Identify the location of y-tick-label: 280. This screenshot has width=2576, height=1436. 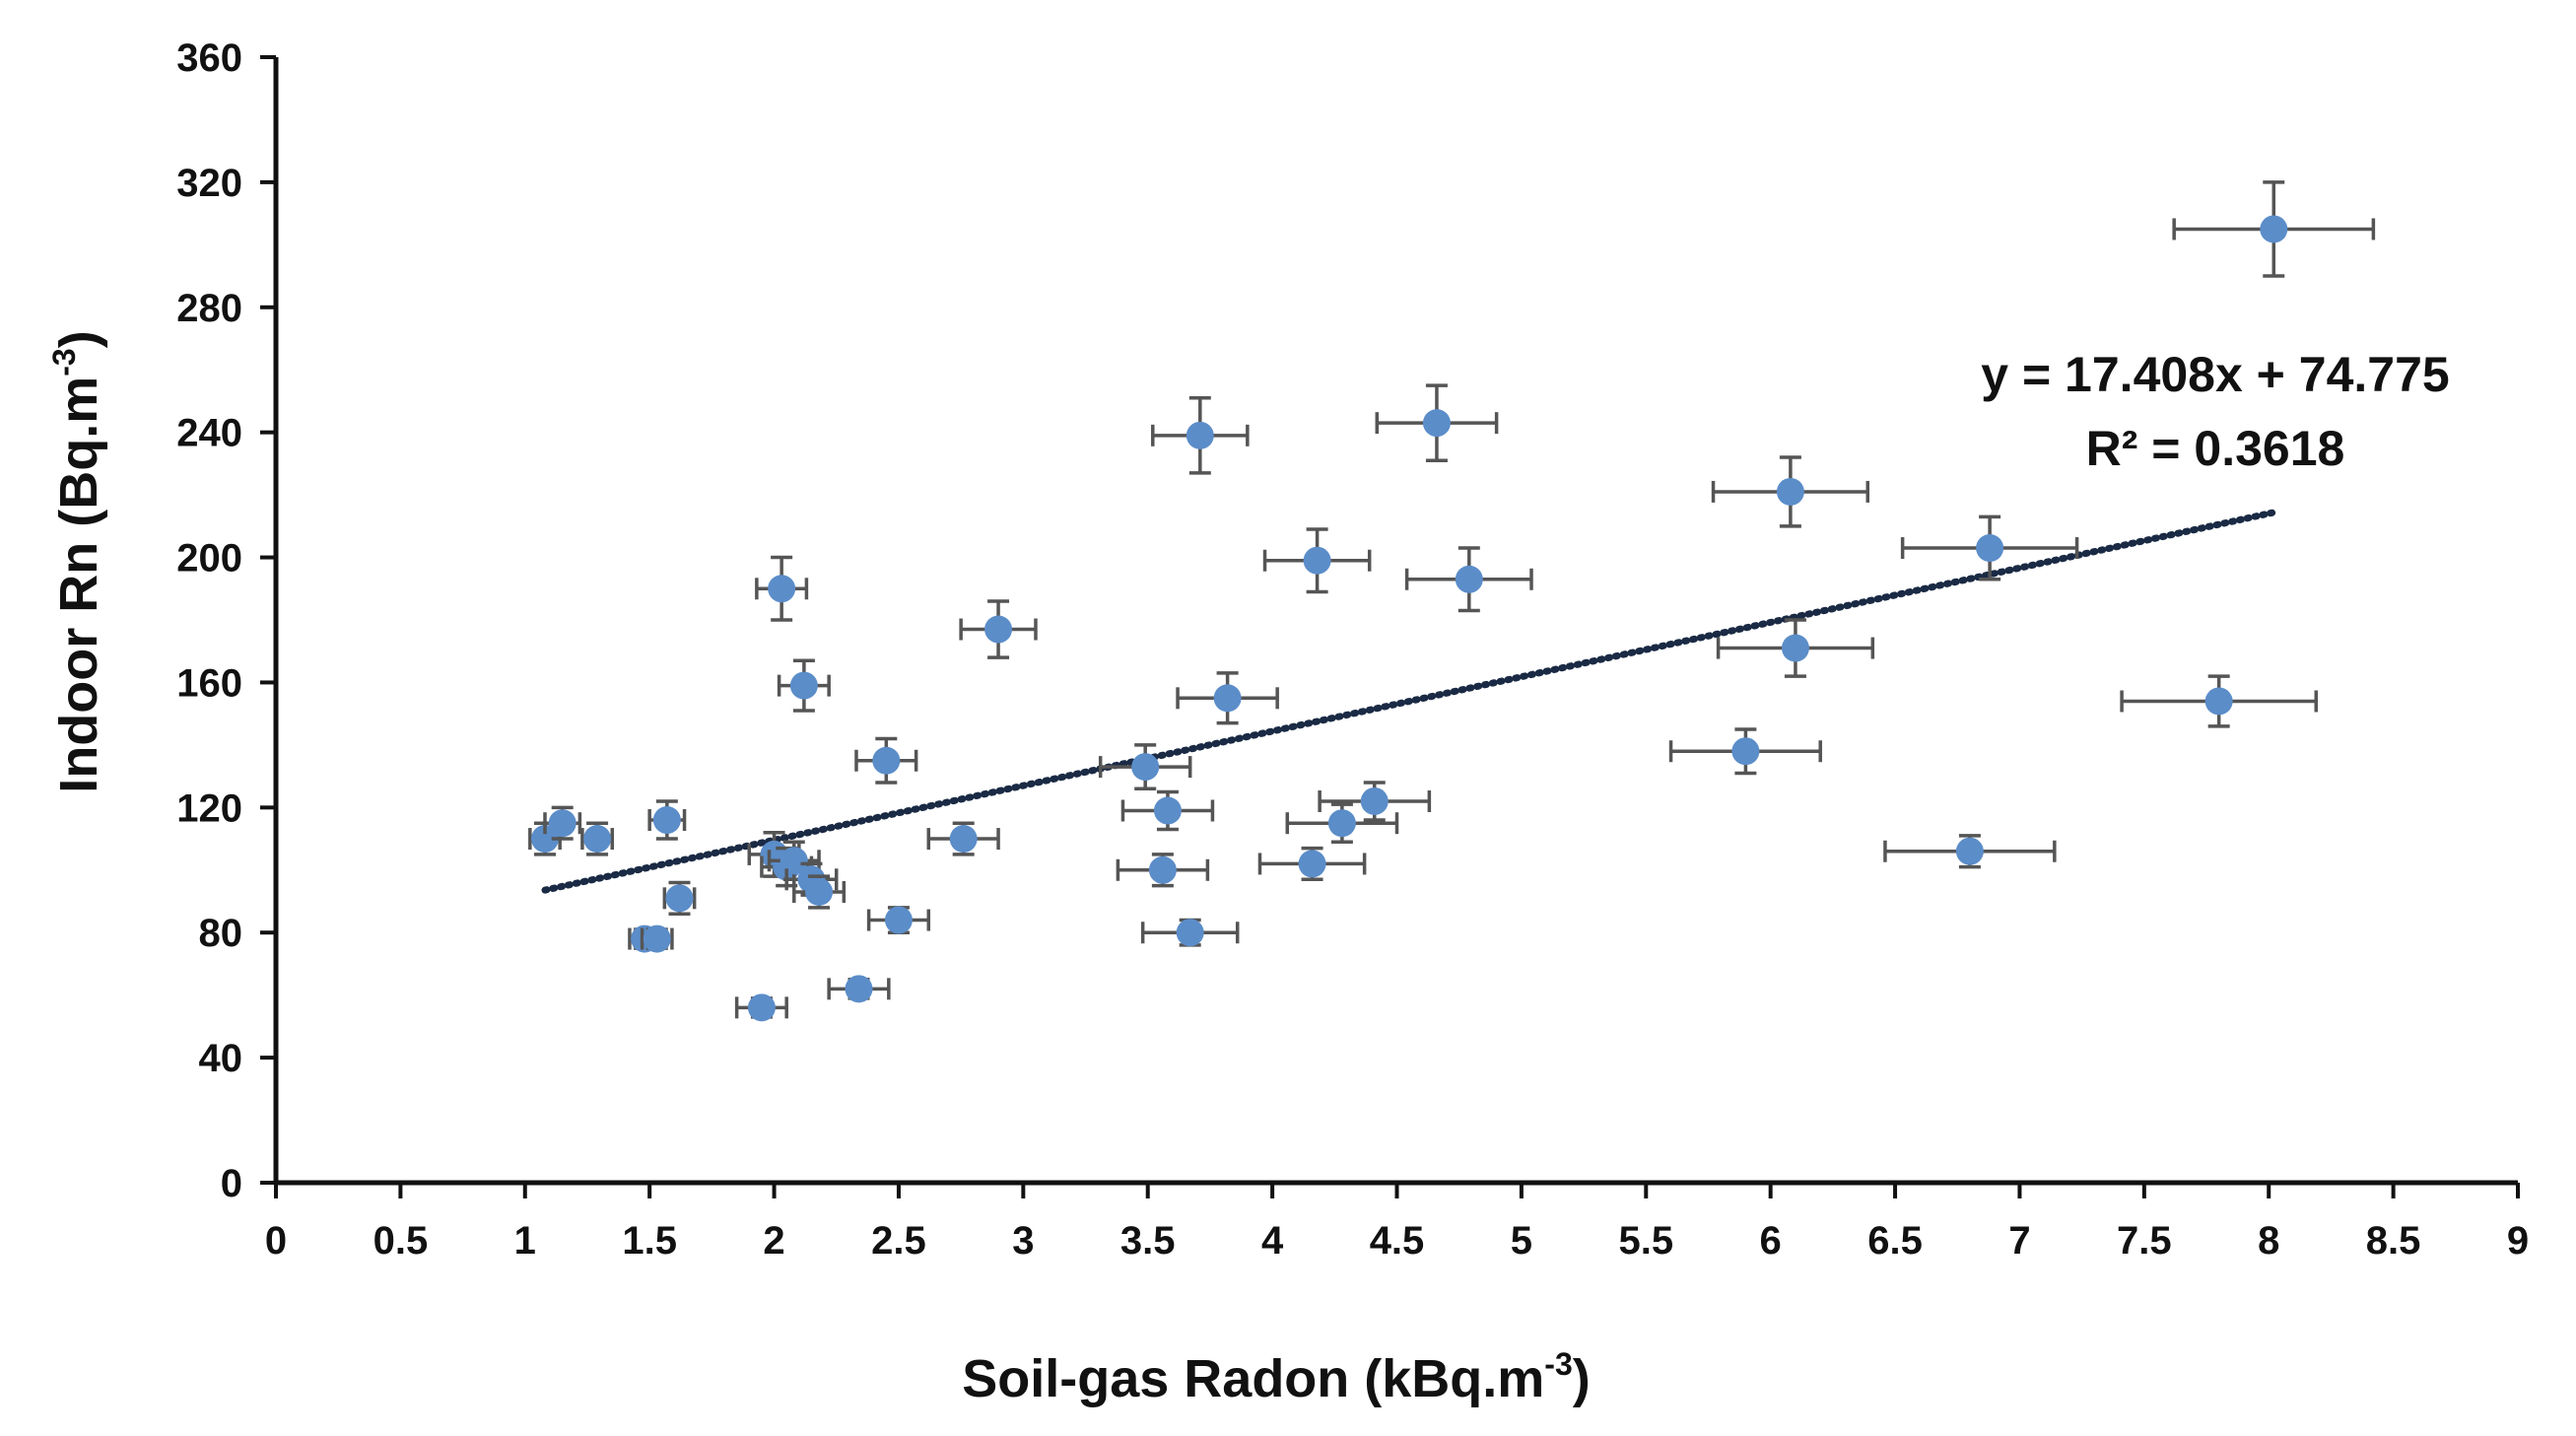
(209, 308).